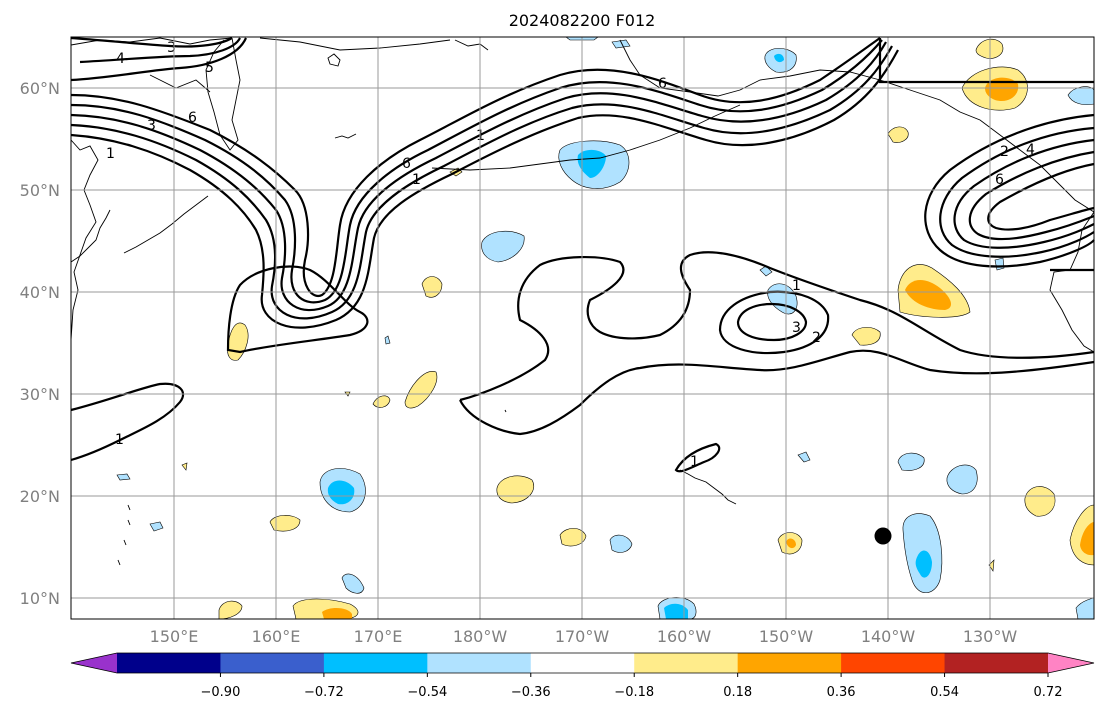 This screenshot has height=712, width=1105. I want to click on colorbar-tick-label: −0.54, so click(427, 692).